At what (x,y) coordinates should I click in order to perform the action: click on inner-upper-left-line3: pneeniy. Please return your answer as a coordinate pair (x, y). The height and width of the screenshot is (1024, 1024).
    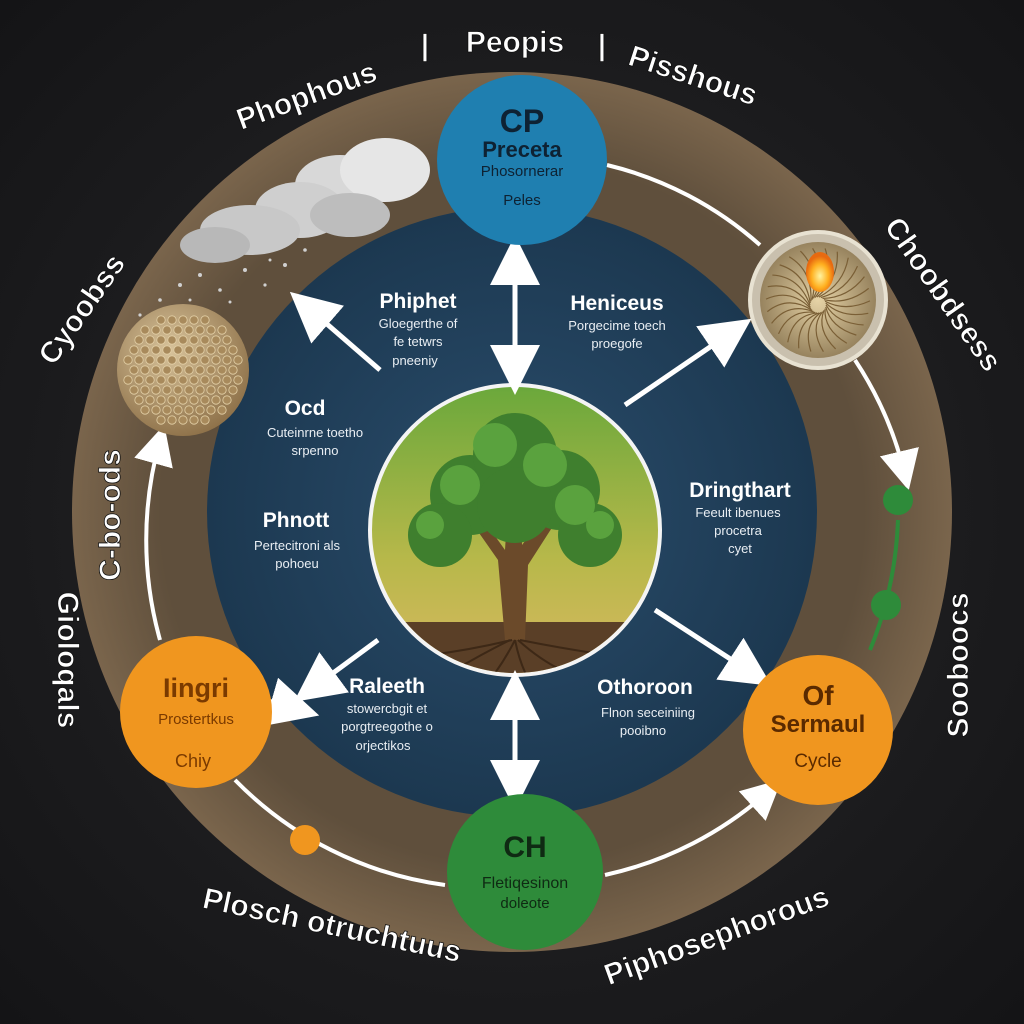
    Looking at the image, I should click on (415, 360).